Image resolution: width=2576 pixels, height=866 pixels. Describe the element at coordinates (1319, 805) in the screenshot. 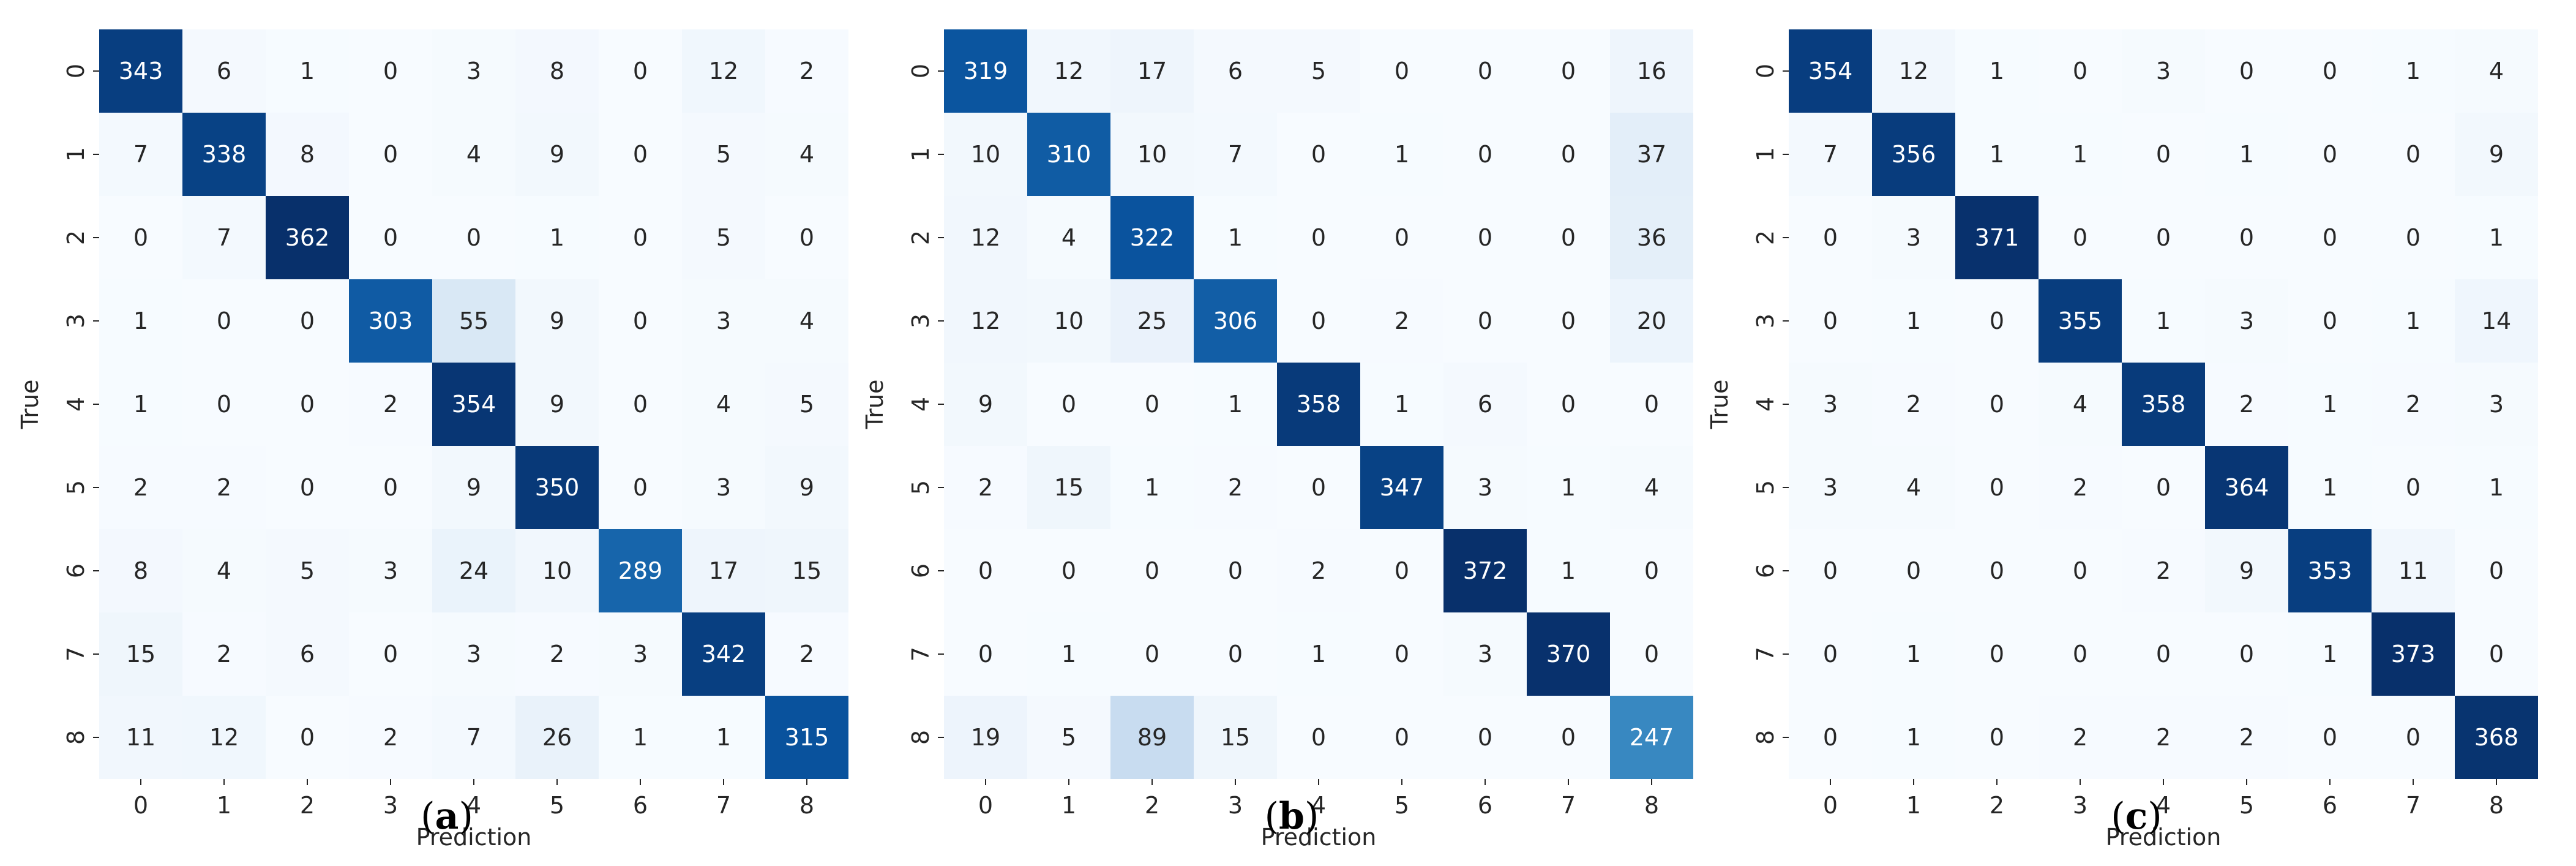

I see `x-tick-label: 4` at that location.